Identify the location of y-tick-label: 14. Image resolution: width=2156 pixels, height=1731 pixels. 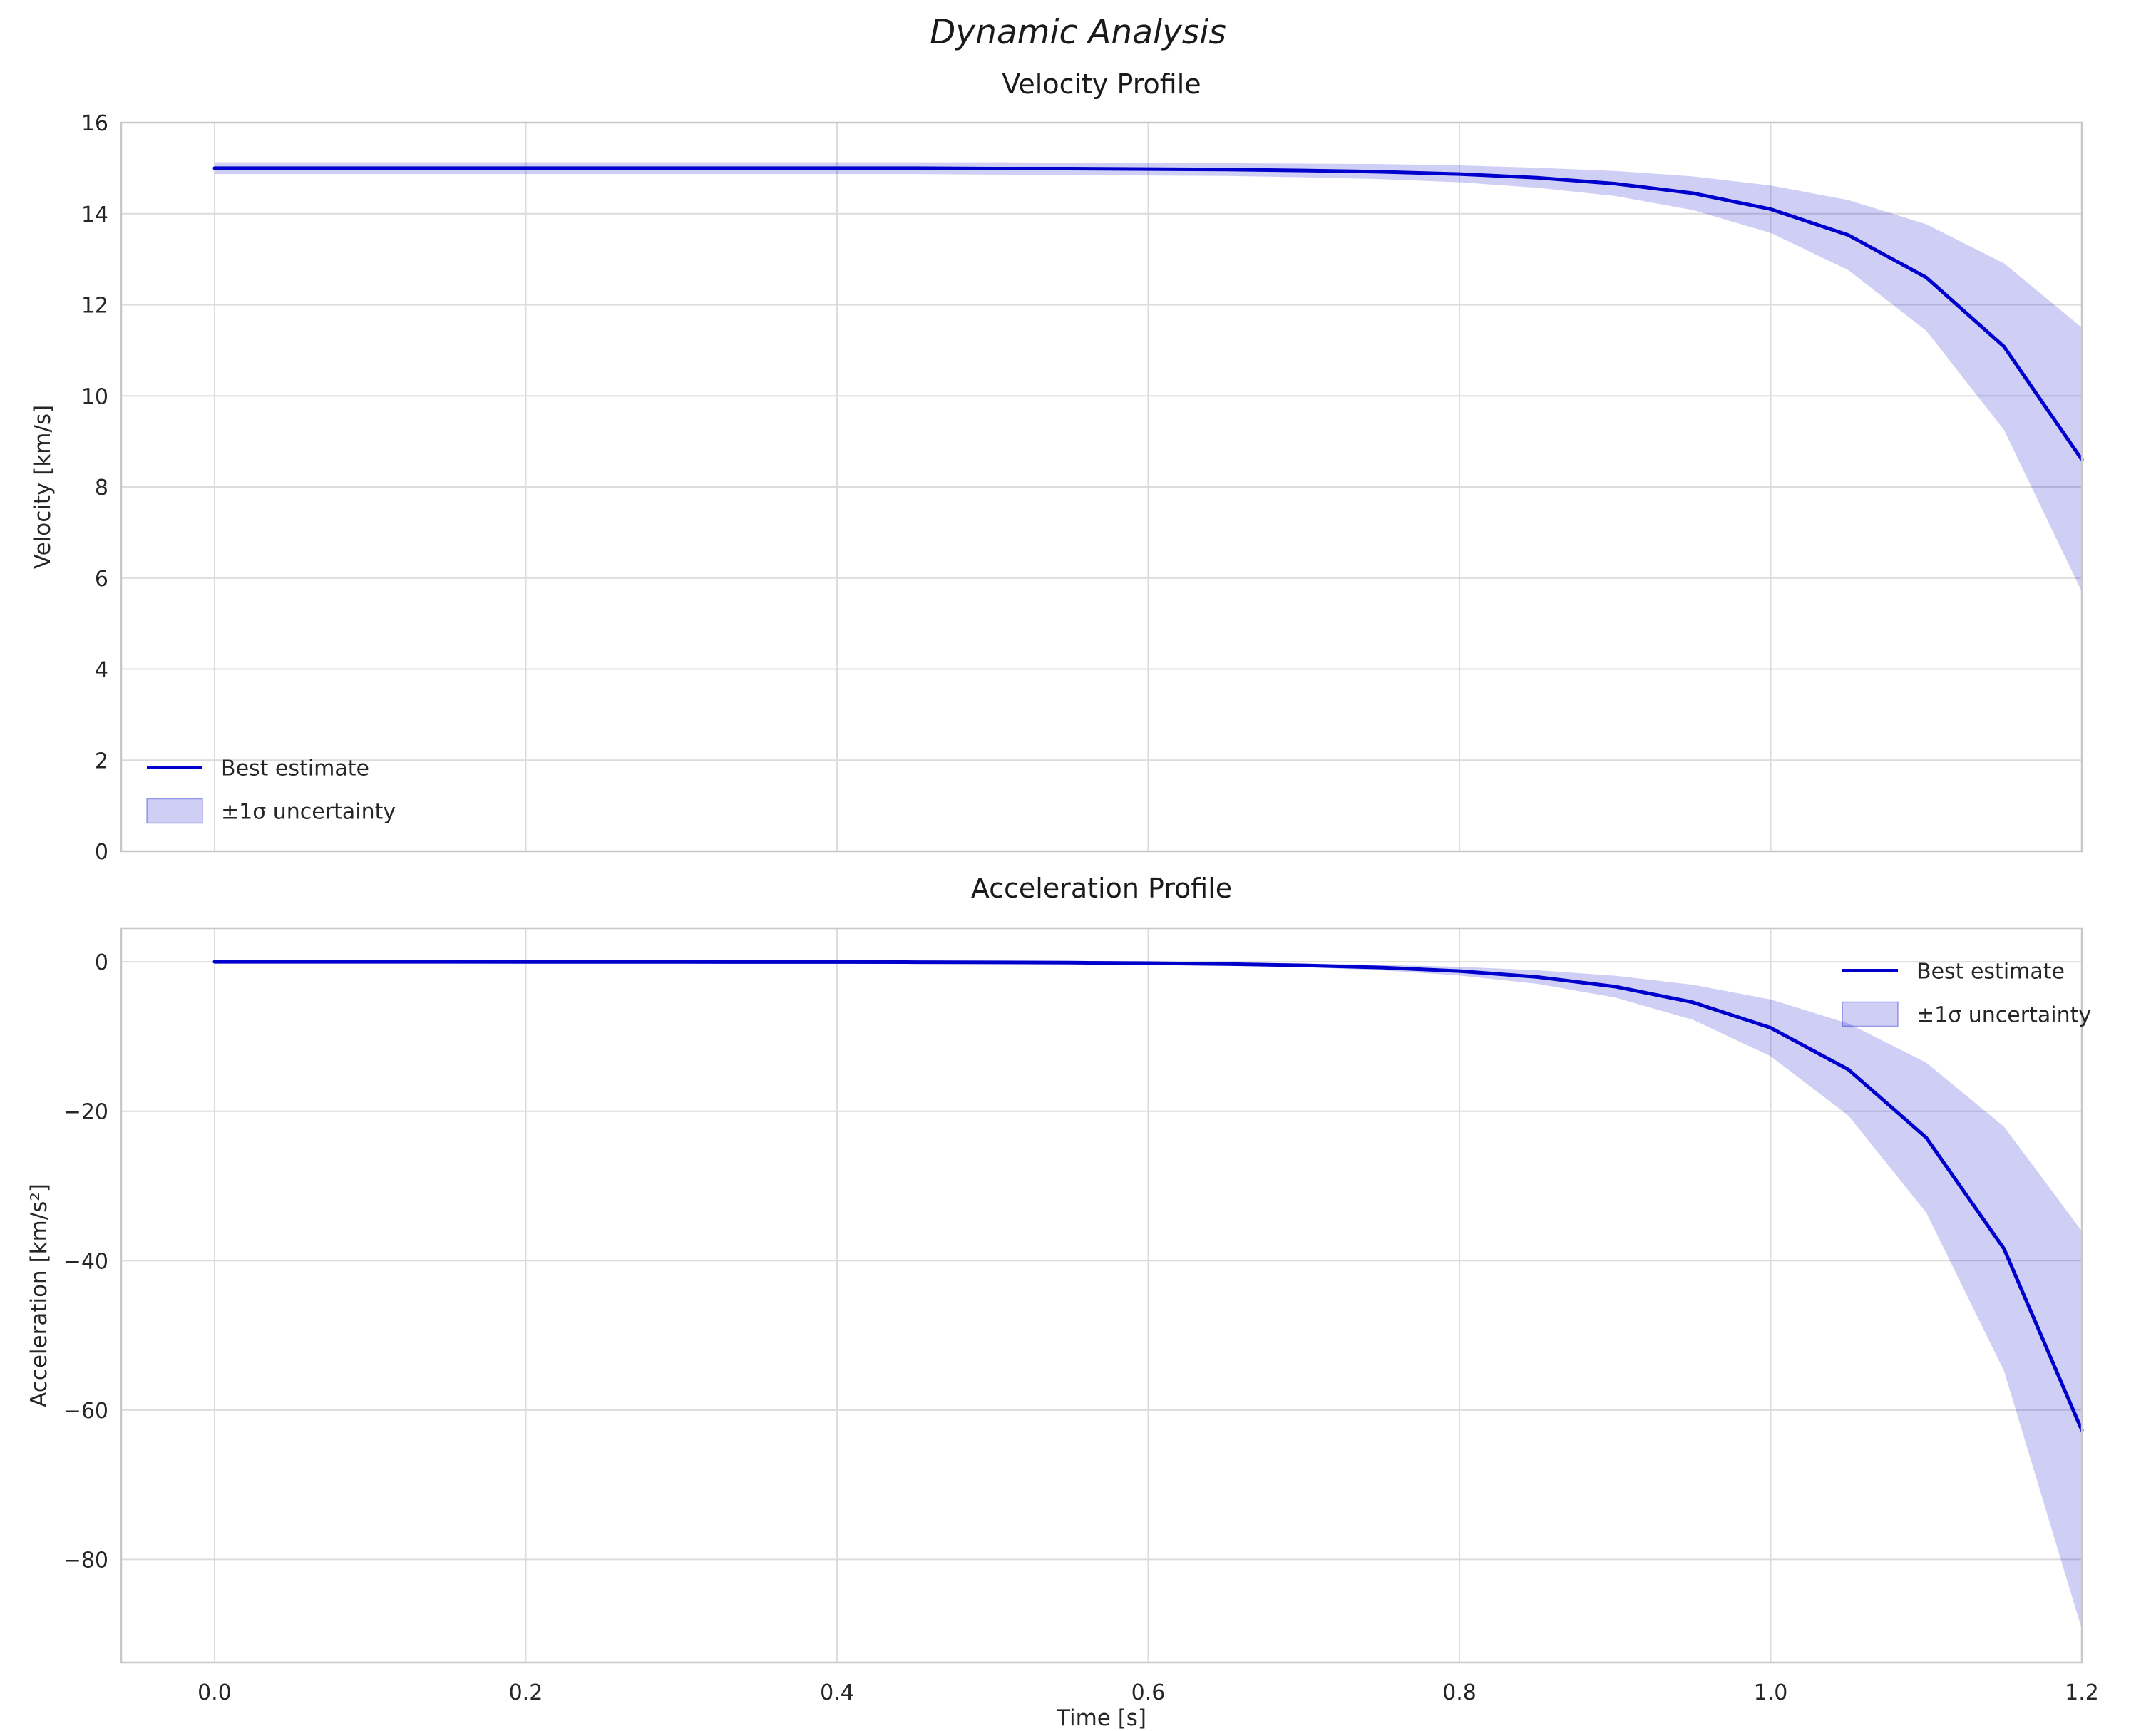
(94, 214).